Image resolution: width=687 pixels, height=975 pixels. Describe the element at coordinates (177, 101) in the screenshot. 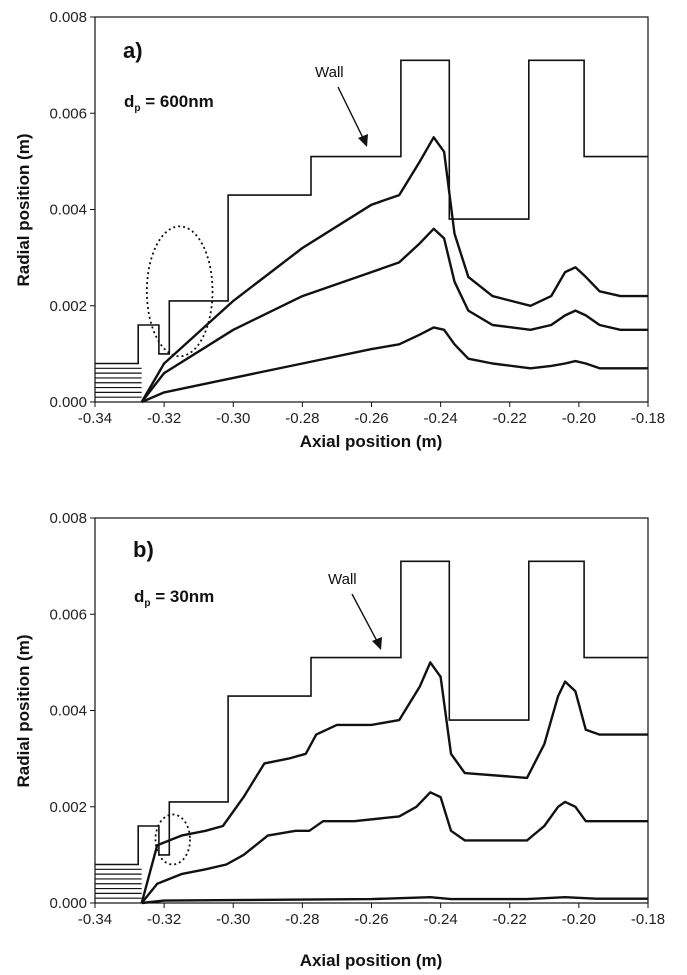

I see `annotation-value: = 600nm` at that location.